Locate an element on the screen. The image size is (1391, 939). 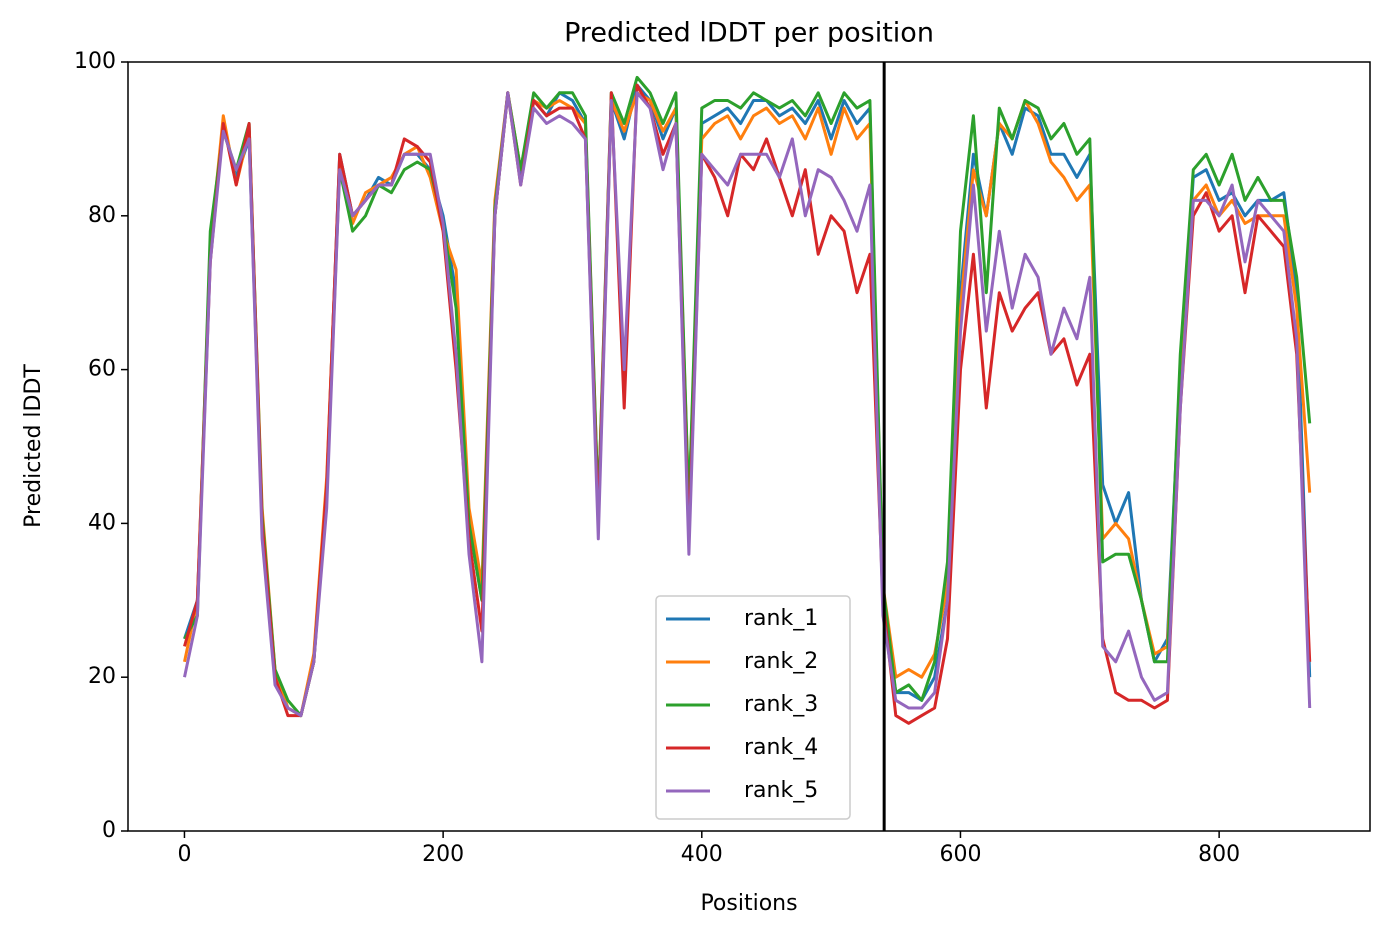
y-axis-label: Predicted lDDT is located at coordinates (33, 446).